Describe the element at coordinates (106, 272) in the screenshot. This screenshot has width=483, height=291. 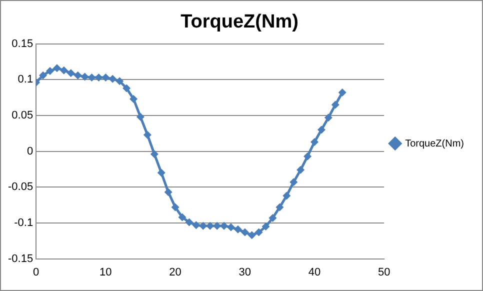
I see `x-tick-label: 10` at that location.